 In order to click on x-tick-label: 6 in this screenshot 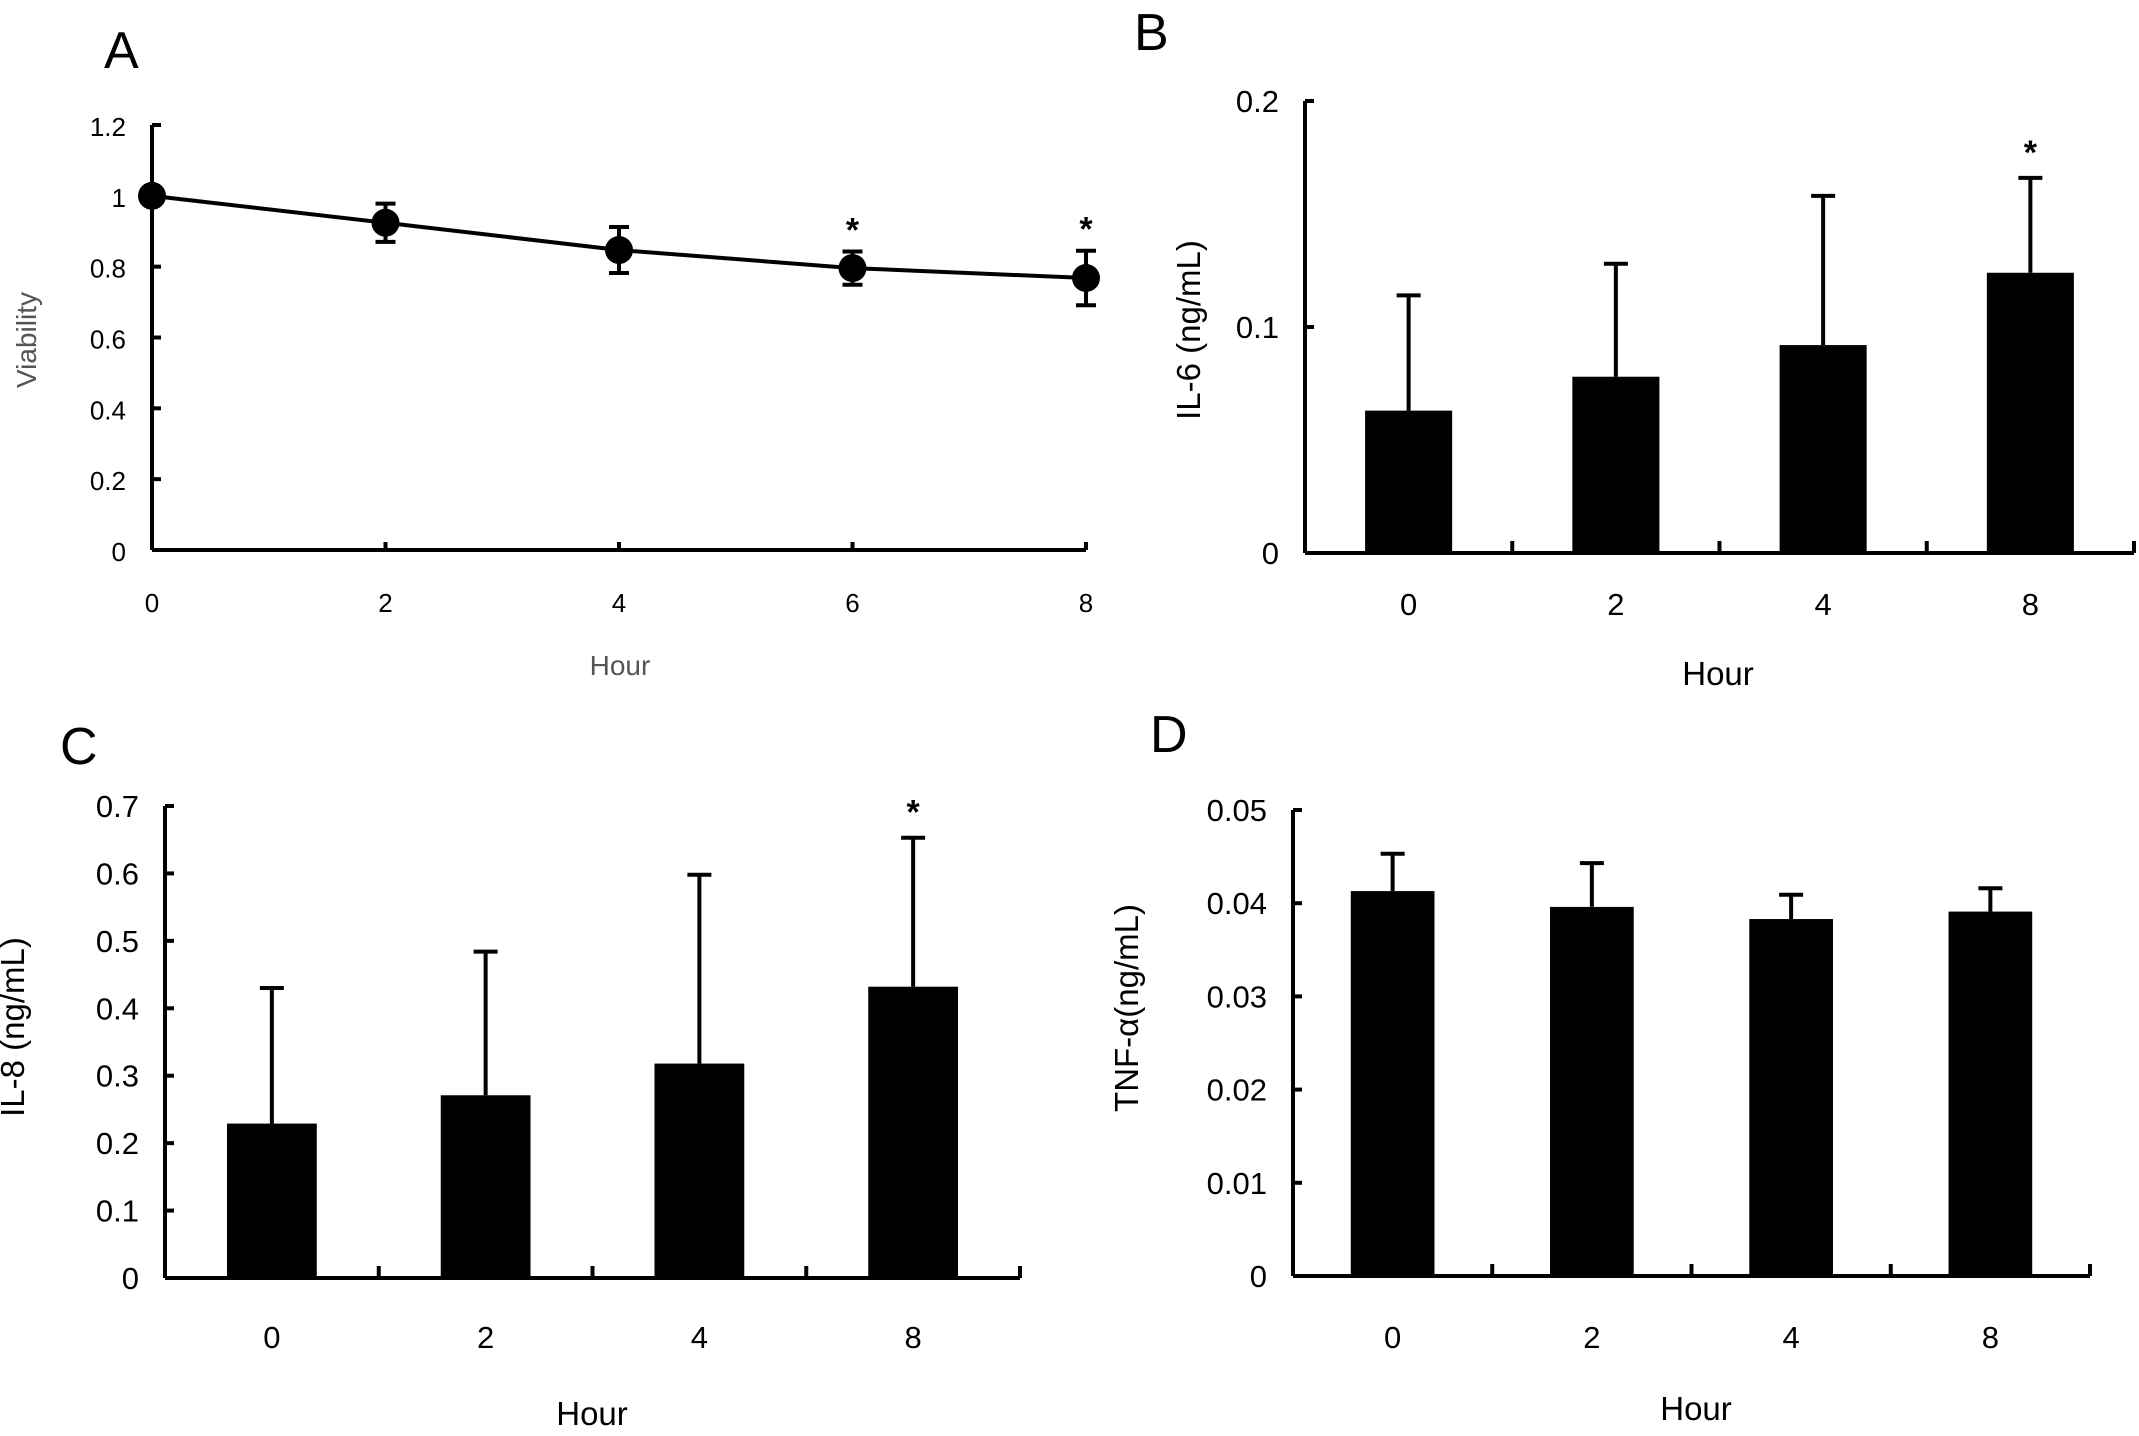, I will do `click(852, 603)`.